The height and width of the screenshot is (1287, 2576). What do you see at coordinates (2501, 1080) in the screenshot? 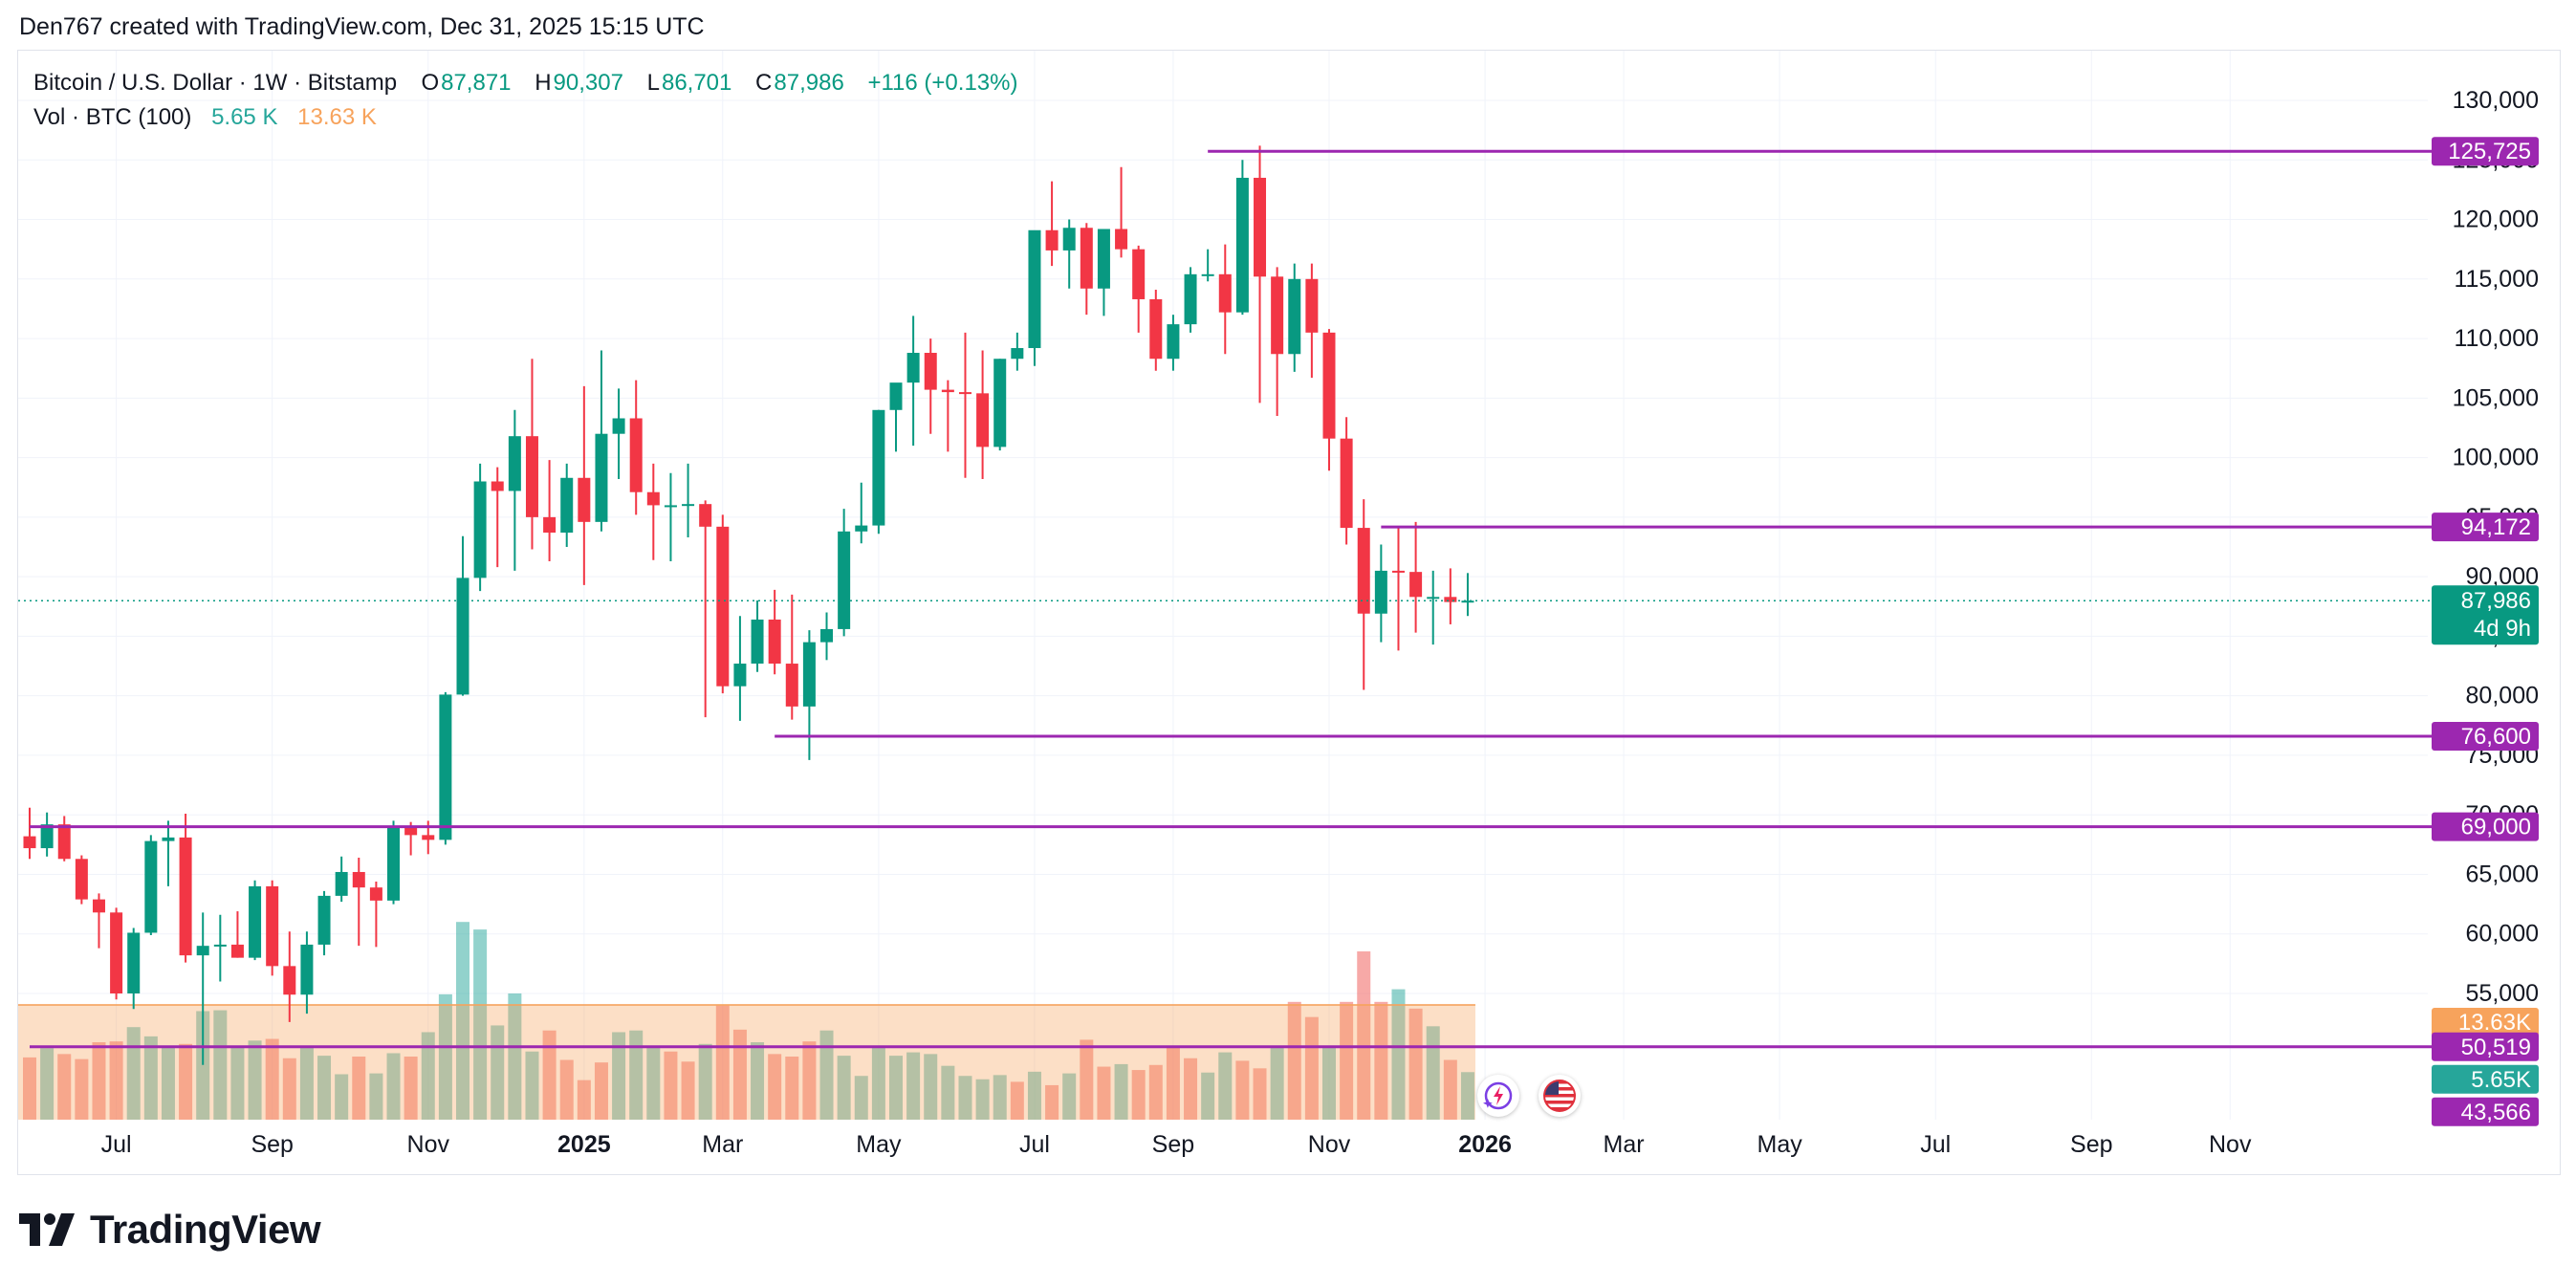
I see `badge-volume: 5.65K` at bounding box center [2501, 1080].